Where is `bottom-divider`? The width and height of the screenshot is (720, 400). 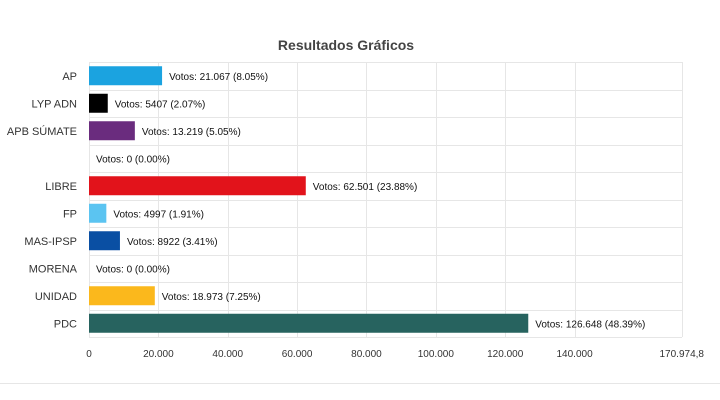
bottom-divider is located at coordinates (360, 383).